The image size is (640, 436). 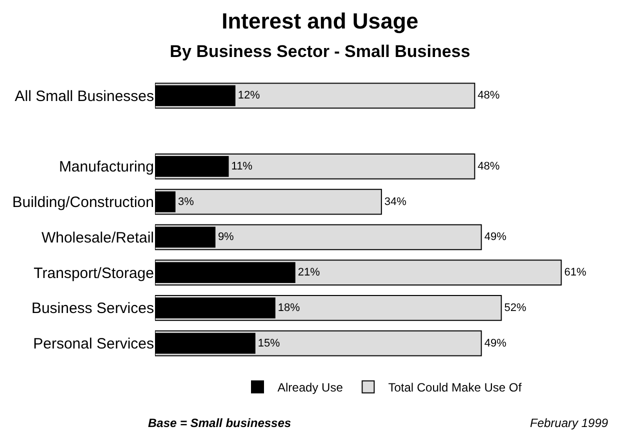 I want to click on data-label: 18%, so click(x=289, y=308).